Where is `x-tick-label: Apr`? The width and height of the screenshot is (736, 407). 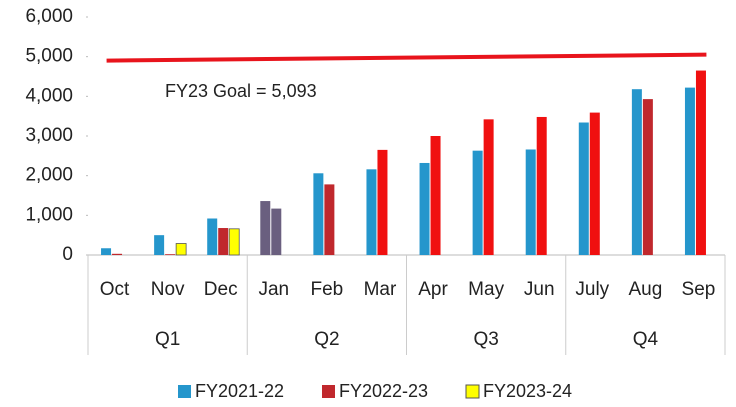
x-tick-label: Apr is located at coordinates (433, 289).